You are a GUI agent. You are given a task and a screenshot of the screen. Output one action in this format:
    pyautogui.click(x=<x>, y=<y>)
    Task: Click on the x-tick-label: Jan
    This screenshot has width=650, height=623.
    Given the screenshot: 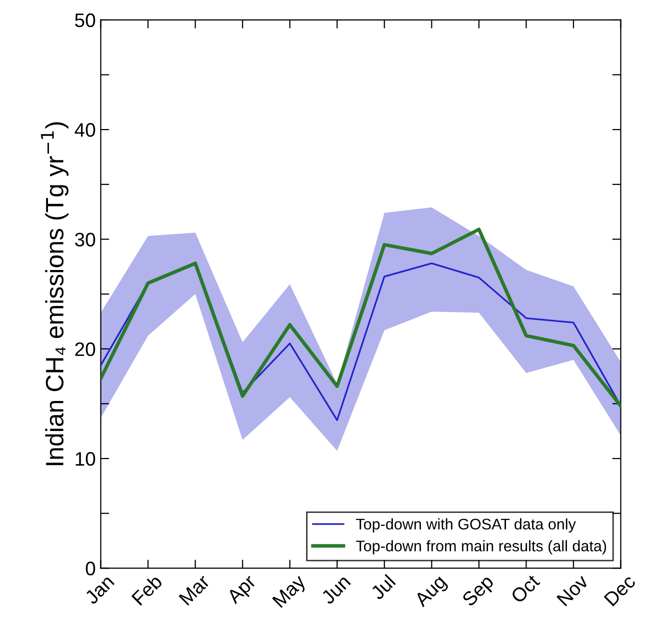 What is the action you would take?
    pyautogui.click(x=99, y=590)
    